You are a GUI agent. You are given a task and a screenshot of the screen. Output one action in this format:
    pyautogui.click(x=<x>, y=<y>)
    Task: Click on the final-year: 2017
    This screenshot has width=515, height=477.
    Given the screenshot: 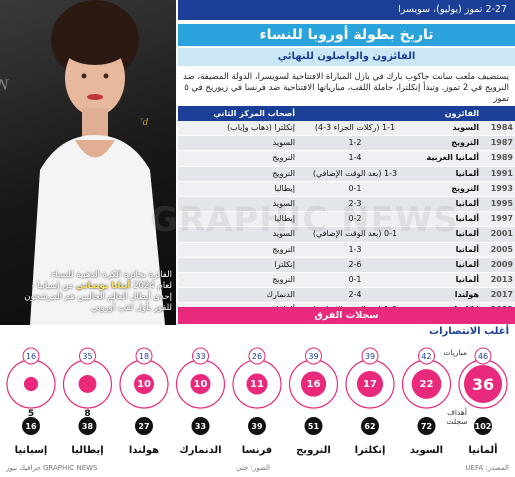 What is the action you would take?
    pyautogui.click(x=501, y=295)
    